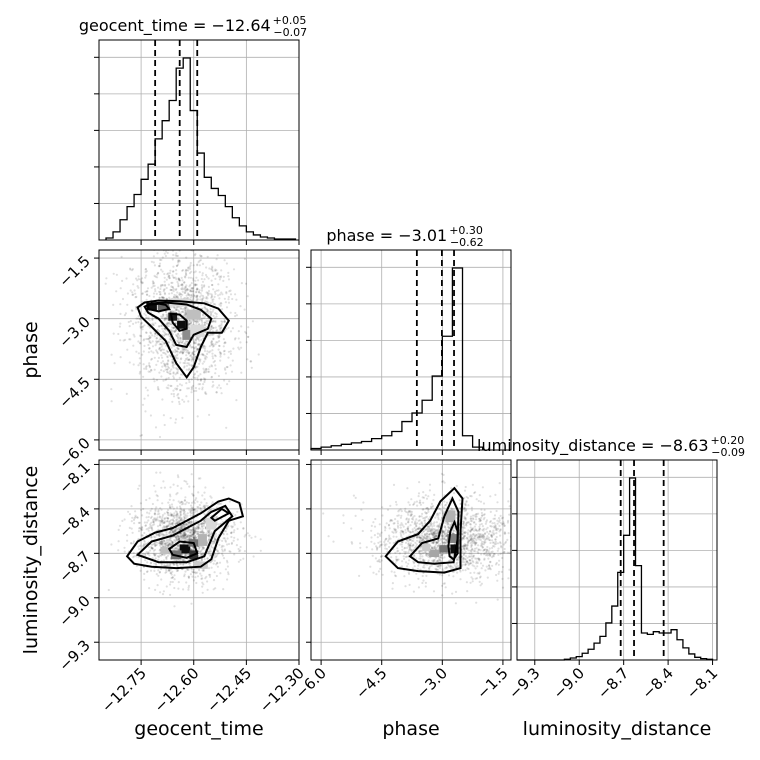  I want to click on y-tick-label: −9.3, so click(74, 655).